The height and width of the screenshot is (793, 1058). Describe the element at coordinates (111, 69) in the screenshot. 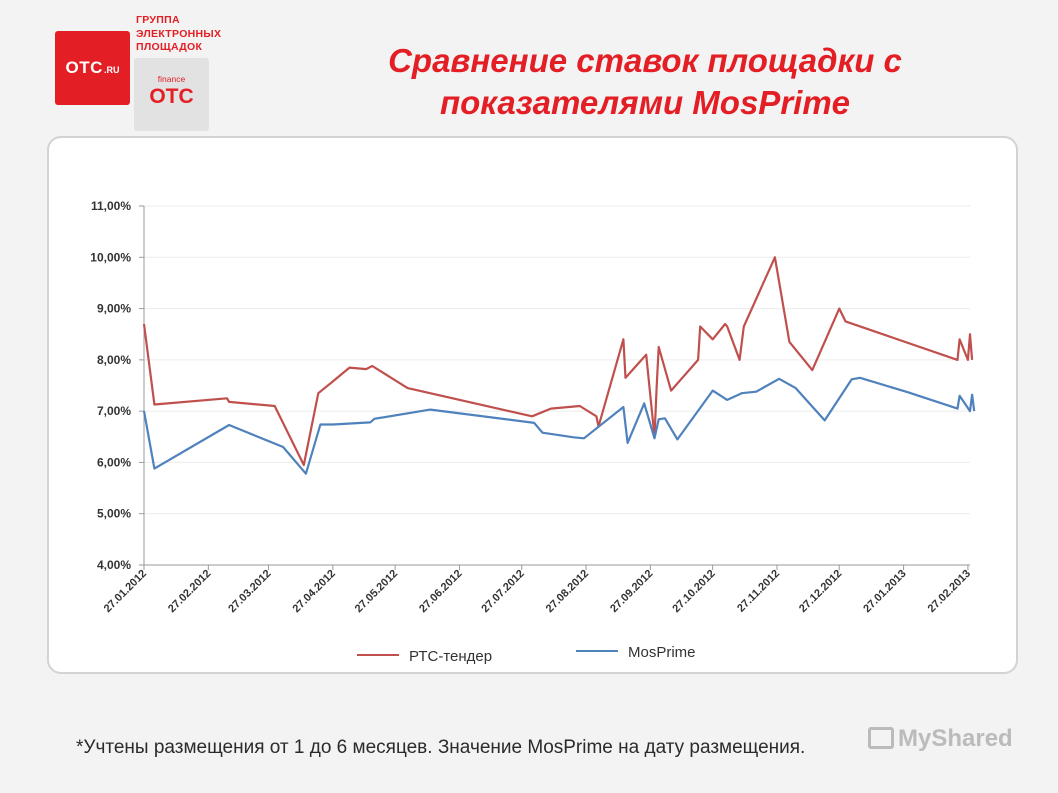

I see `logo-suffix-text: .RU` at that location.